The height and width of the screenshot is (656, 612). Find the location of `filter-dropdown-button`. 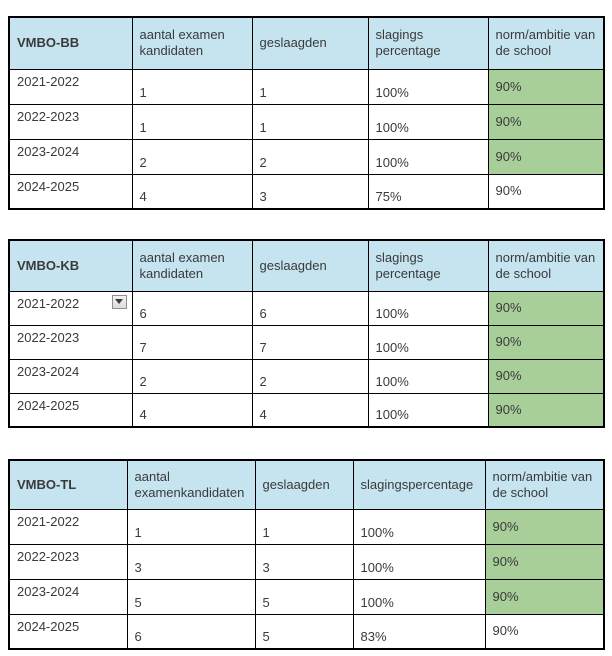

filter-dropdown-button is located at coordinates (119, 301).